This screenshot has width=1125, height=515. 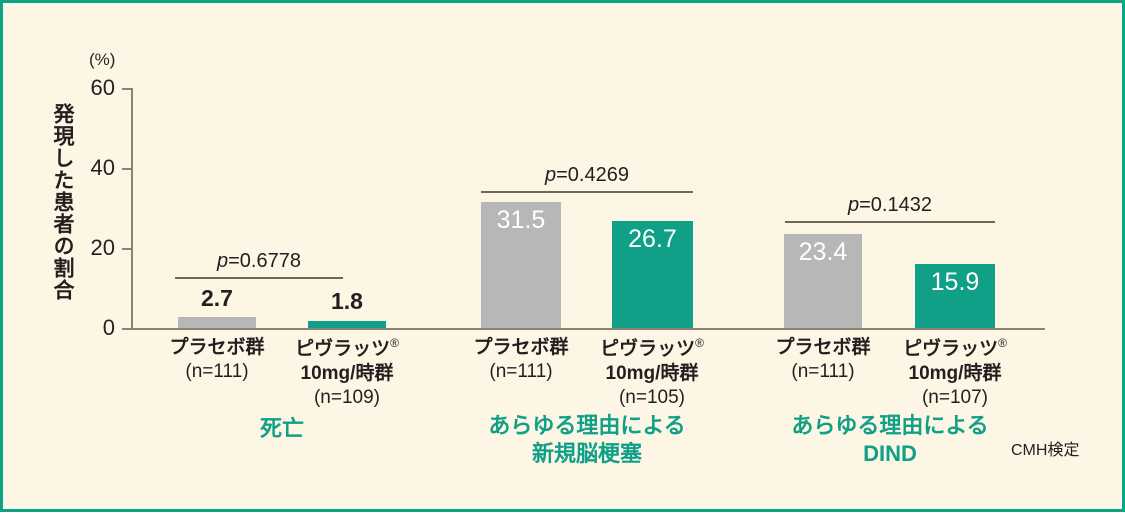 I want to click on y-tick-label-20: 20, so click(x=102, y=247).